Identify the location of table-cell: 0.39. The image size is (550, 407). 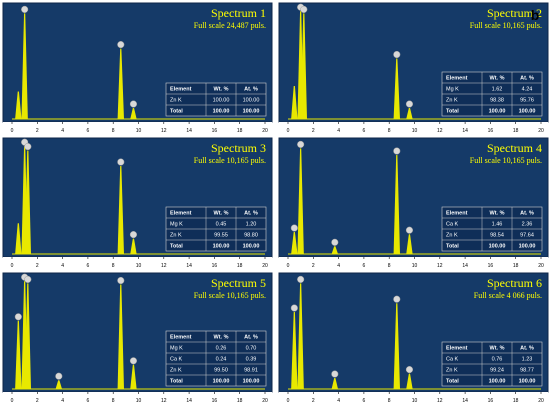
(251, 360).